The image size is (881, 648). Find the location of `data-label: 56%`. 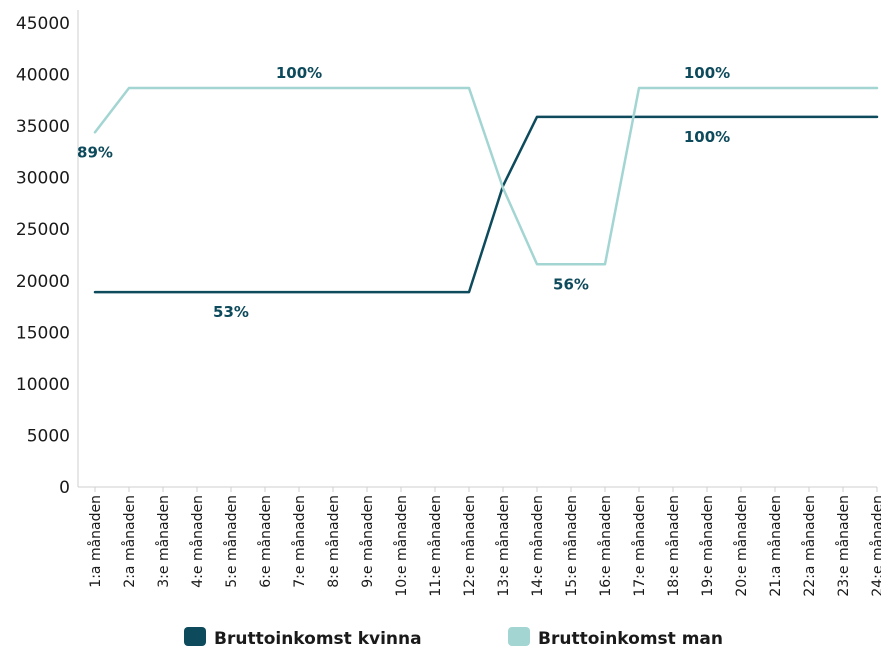

data-label: 56% is located at coordinates (571, 284).